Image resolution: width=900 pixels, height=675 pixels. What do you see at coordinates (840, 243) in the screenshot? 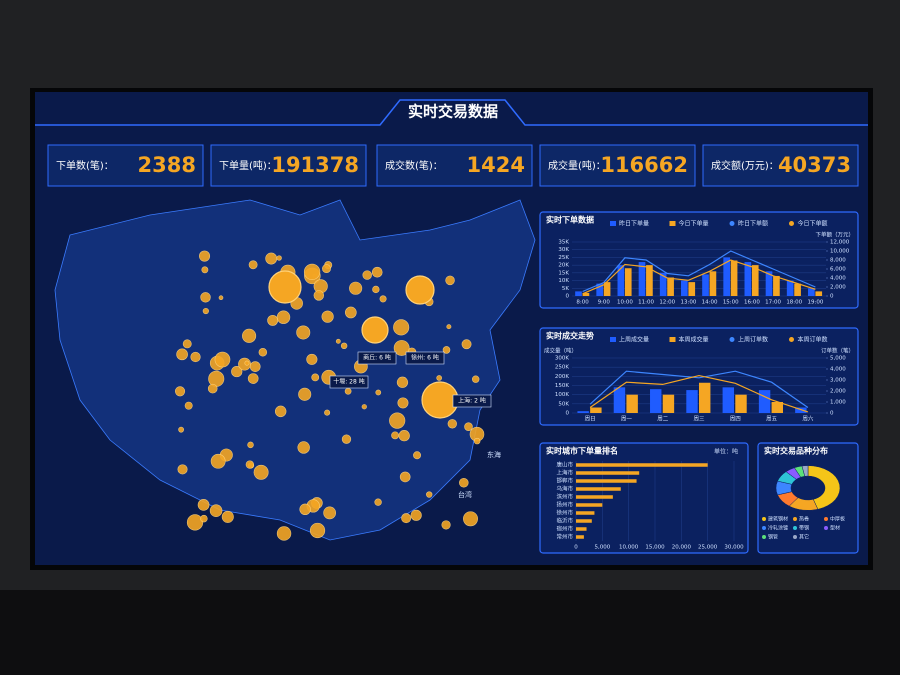
I see `y2-tick-label: 12,000` at bounding box center [840, 243].